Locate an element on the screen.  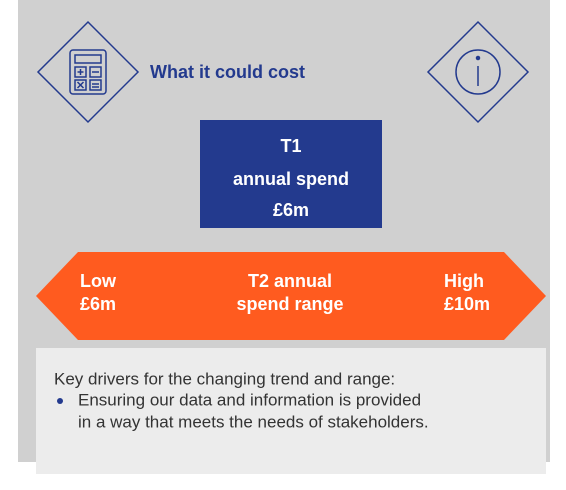
range-center: spend range is located at coordinates (289, 304).